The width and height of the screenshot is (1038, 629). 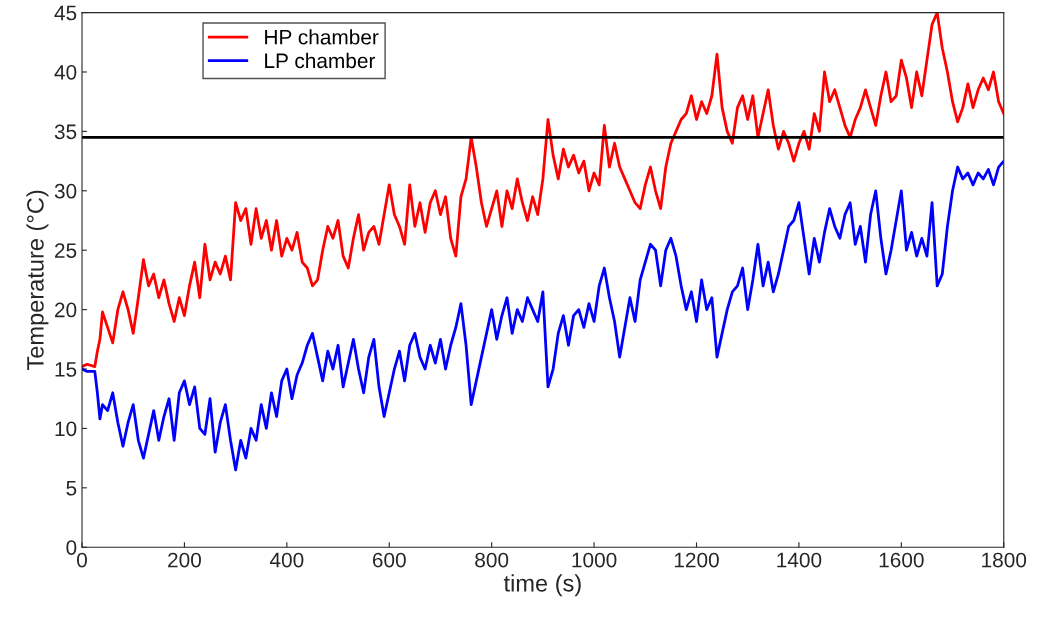 What do you see at coordinates (65, 13) in the screenshot?
I see `y-tick-label: 45` at bounding box center [65, 13].